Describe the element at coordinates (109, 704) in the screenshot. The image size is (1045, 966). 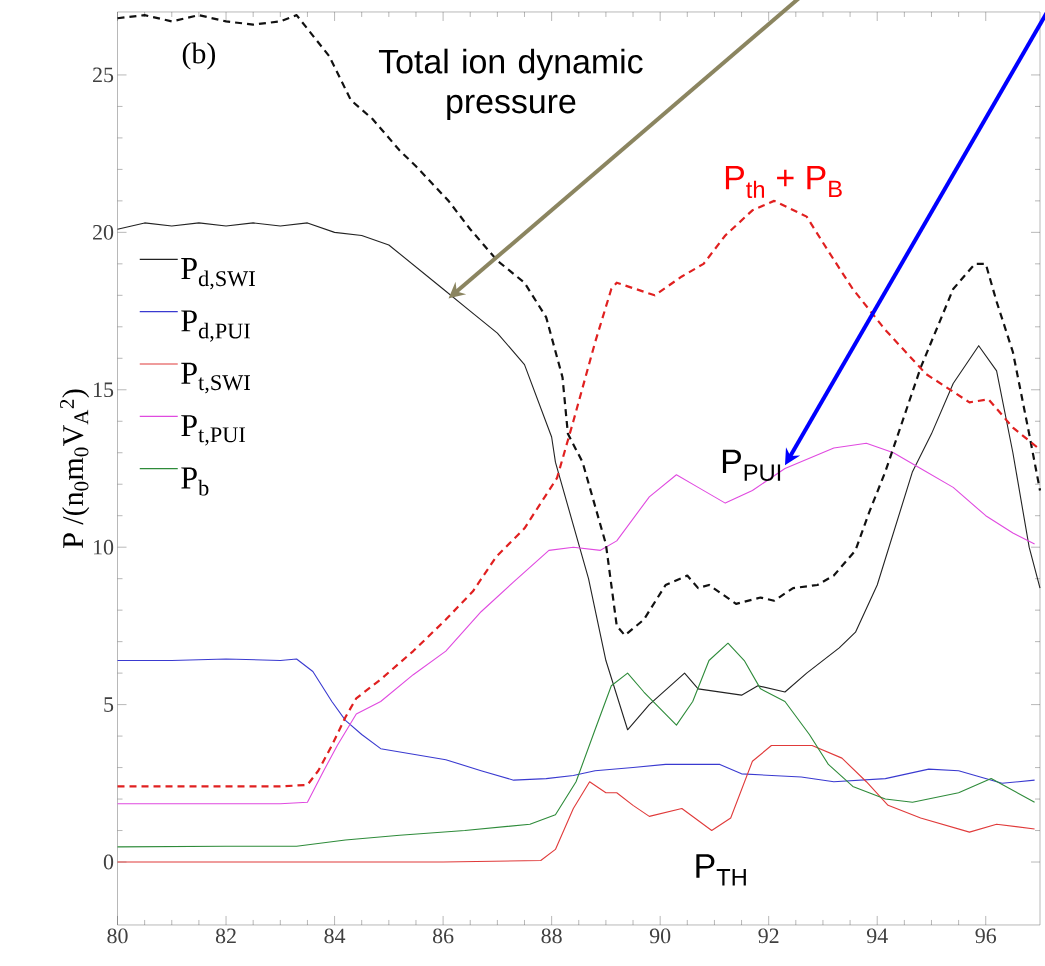
I see `y-tick-label: 5` at that location.